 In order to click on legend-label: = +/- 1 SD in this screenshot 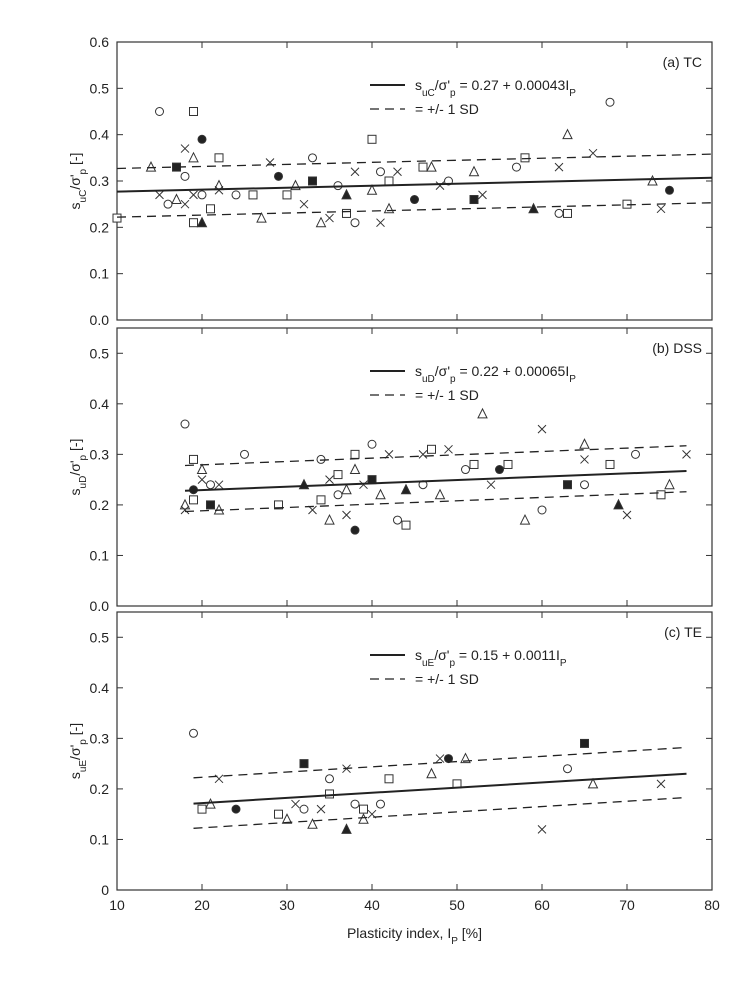, I will do `click(447, 679)`.